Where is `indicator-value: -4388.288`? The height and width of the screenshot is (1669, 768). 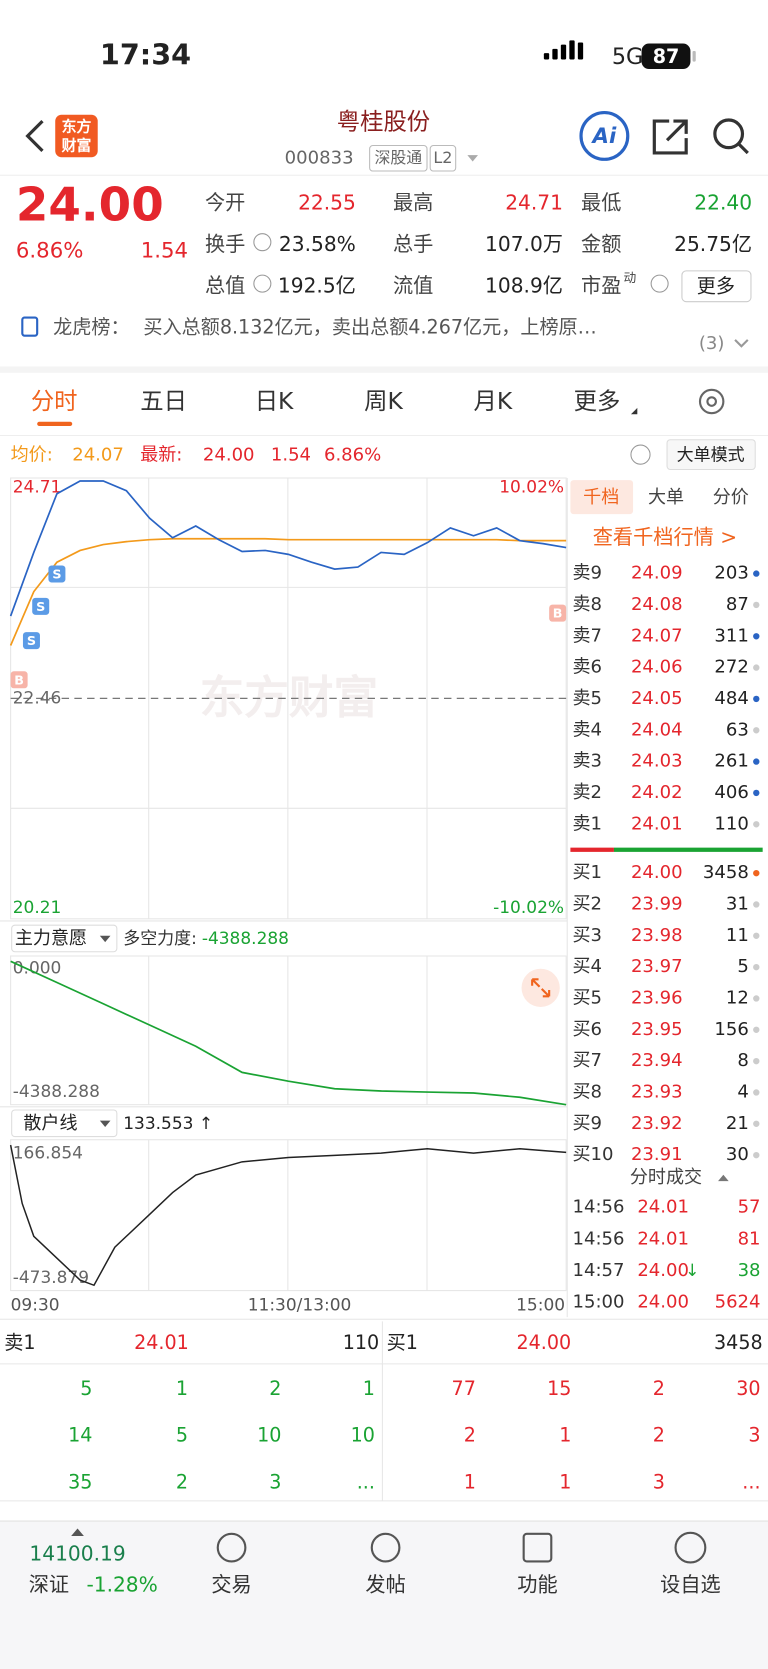 indicator-value: -4388.288 is located at coordinates (245, 939).